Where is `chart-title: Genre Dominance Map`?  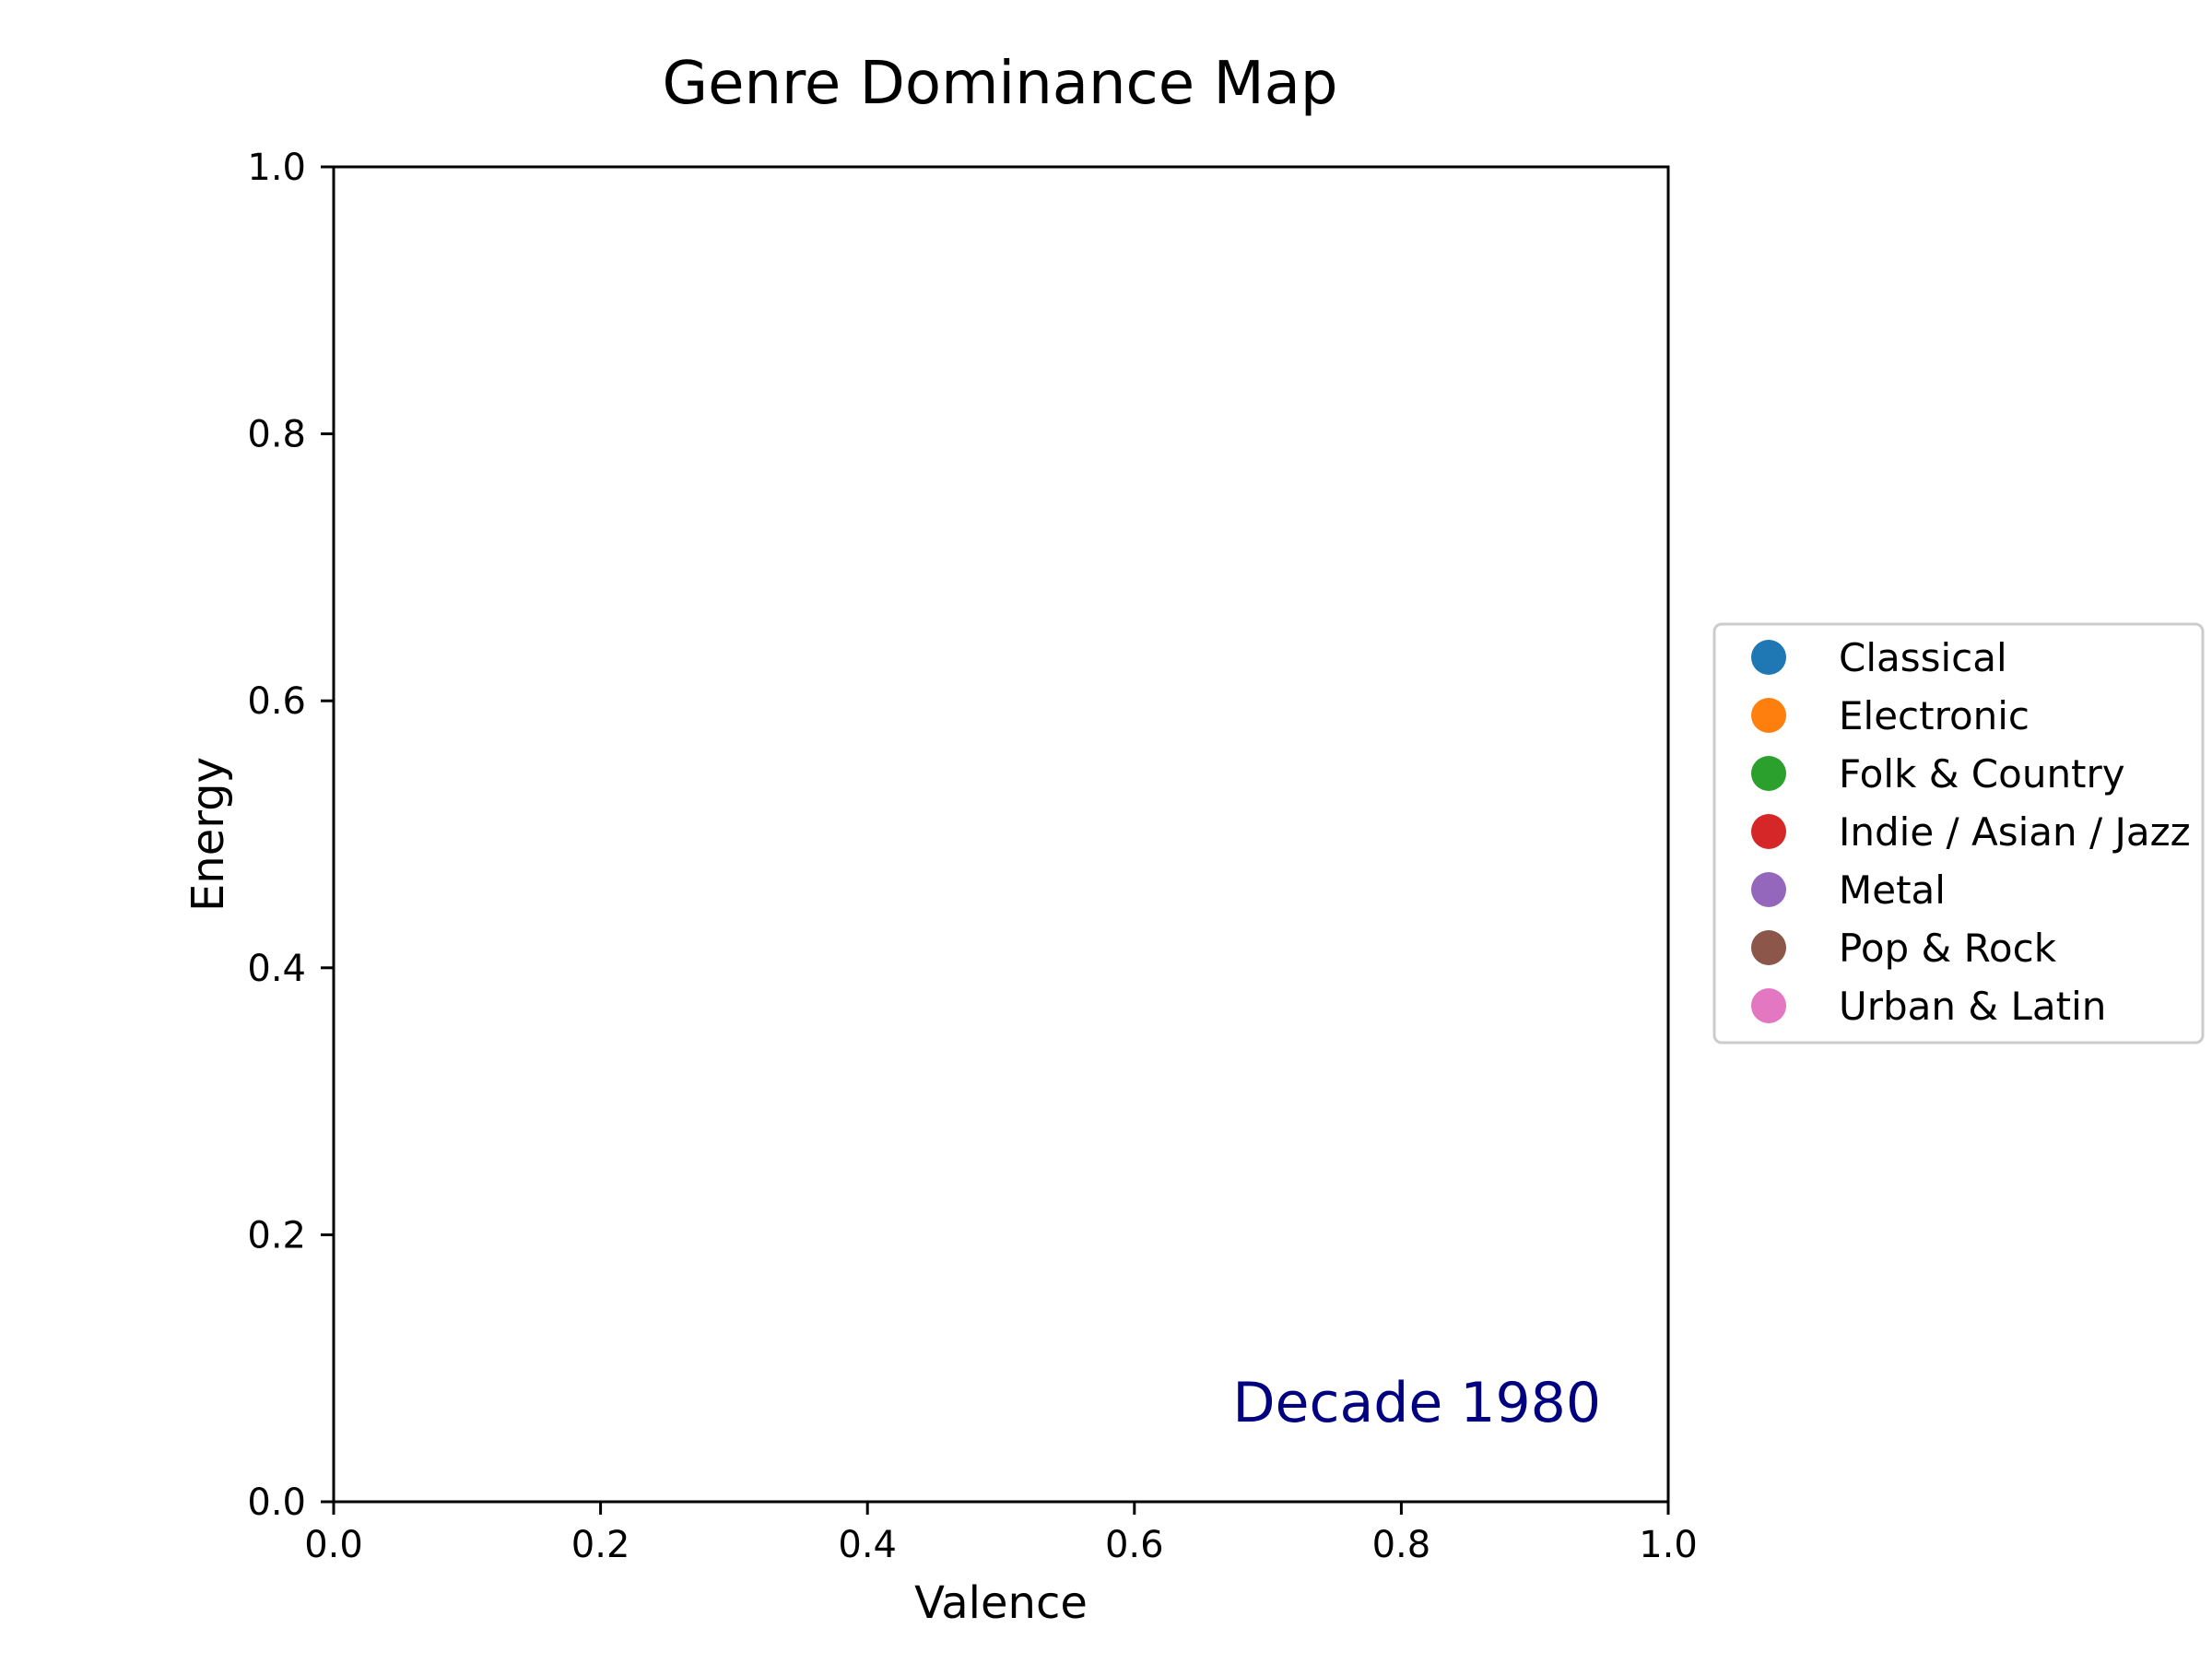 chart-title: Genre Dominance Map is located at coordinates (999, 84).